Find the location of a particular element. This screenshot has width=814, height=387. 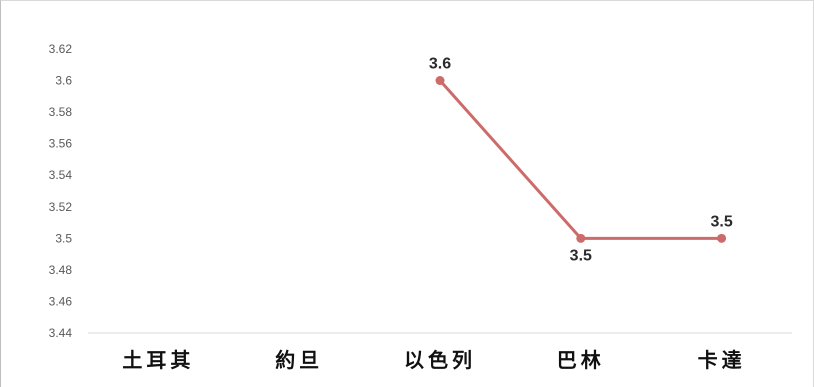

y-tick-label: 3.56 is located at coordinates (61, 144).